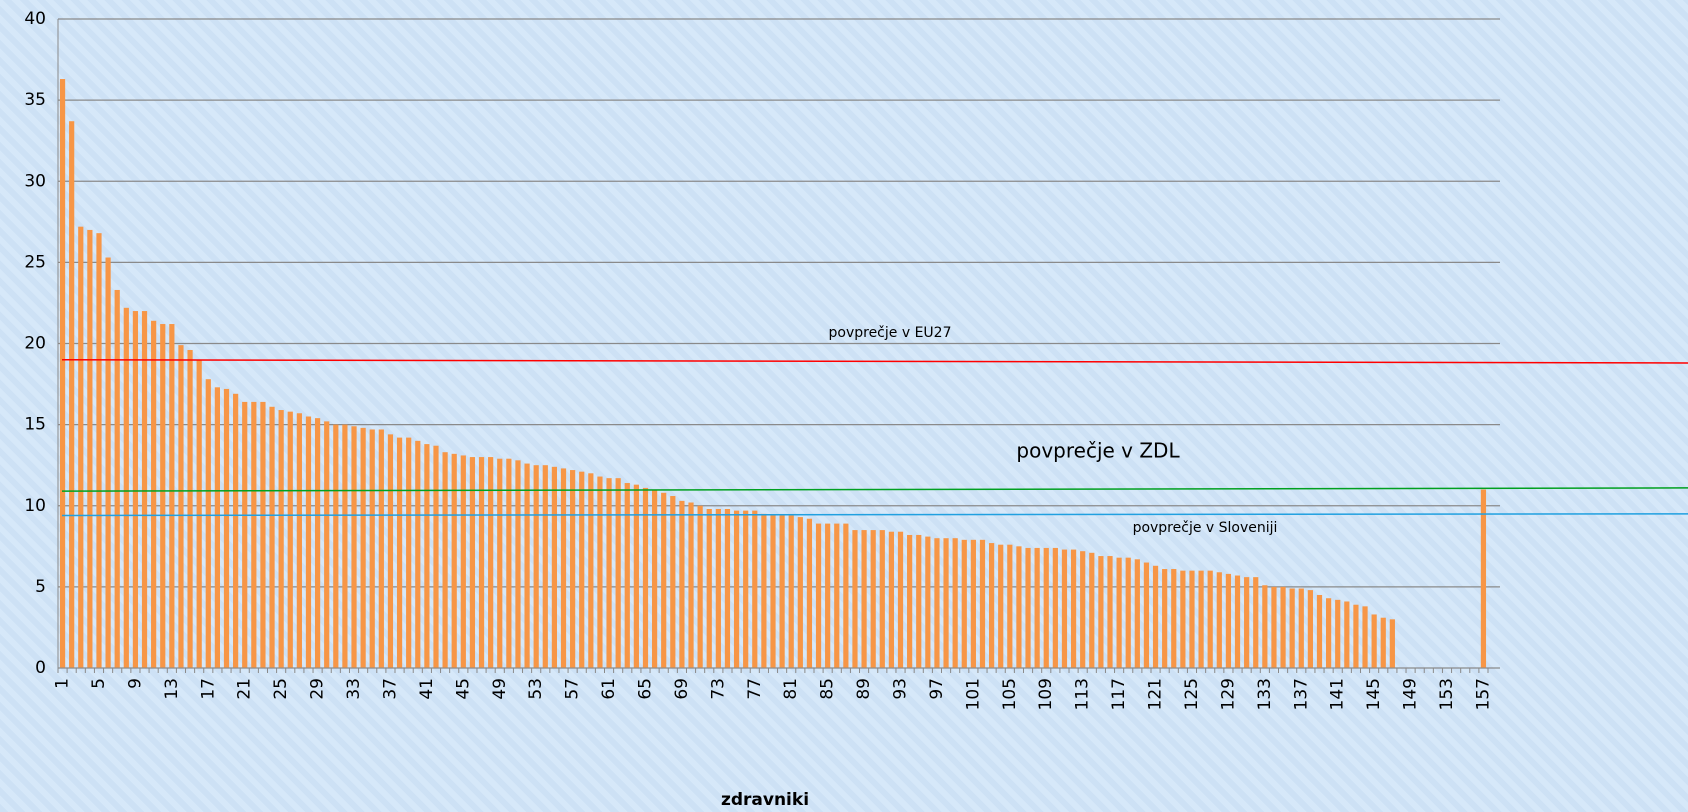 The image size is (1688, 812). I want to click on x-tick-label: 141, so click(1338, 694).